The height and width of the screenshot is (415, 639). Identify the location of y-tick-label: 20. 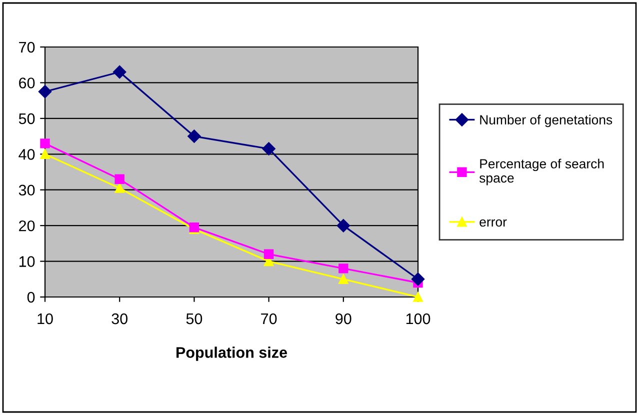
(27, 226).